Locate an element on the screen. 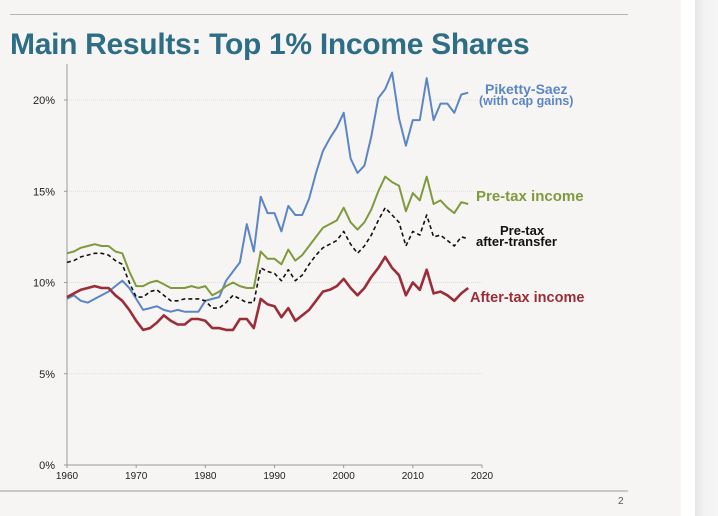  label-pre-tax-after-transfer-line1: Pre-tax is located at coordinates (522, 230).